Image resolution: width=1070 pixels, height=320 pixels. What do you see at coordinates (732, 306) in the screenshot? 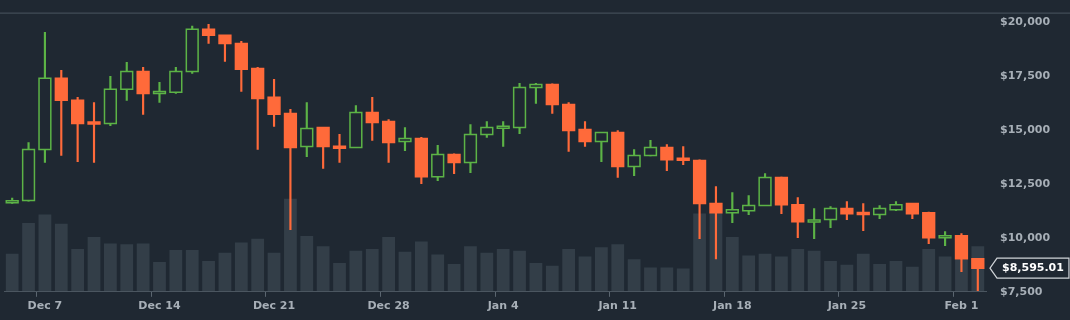
I see `x-tick-label: Jan 18` at bounding box center [732, 306].